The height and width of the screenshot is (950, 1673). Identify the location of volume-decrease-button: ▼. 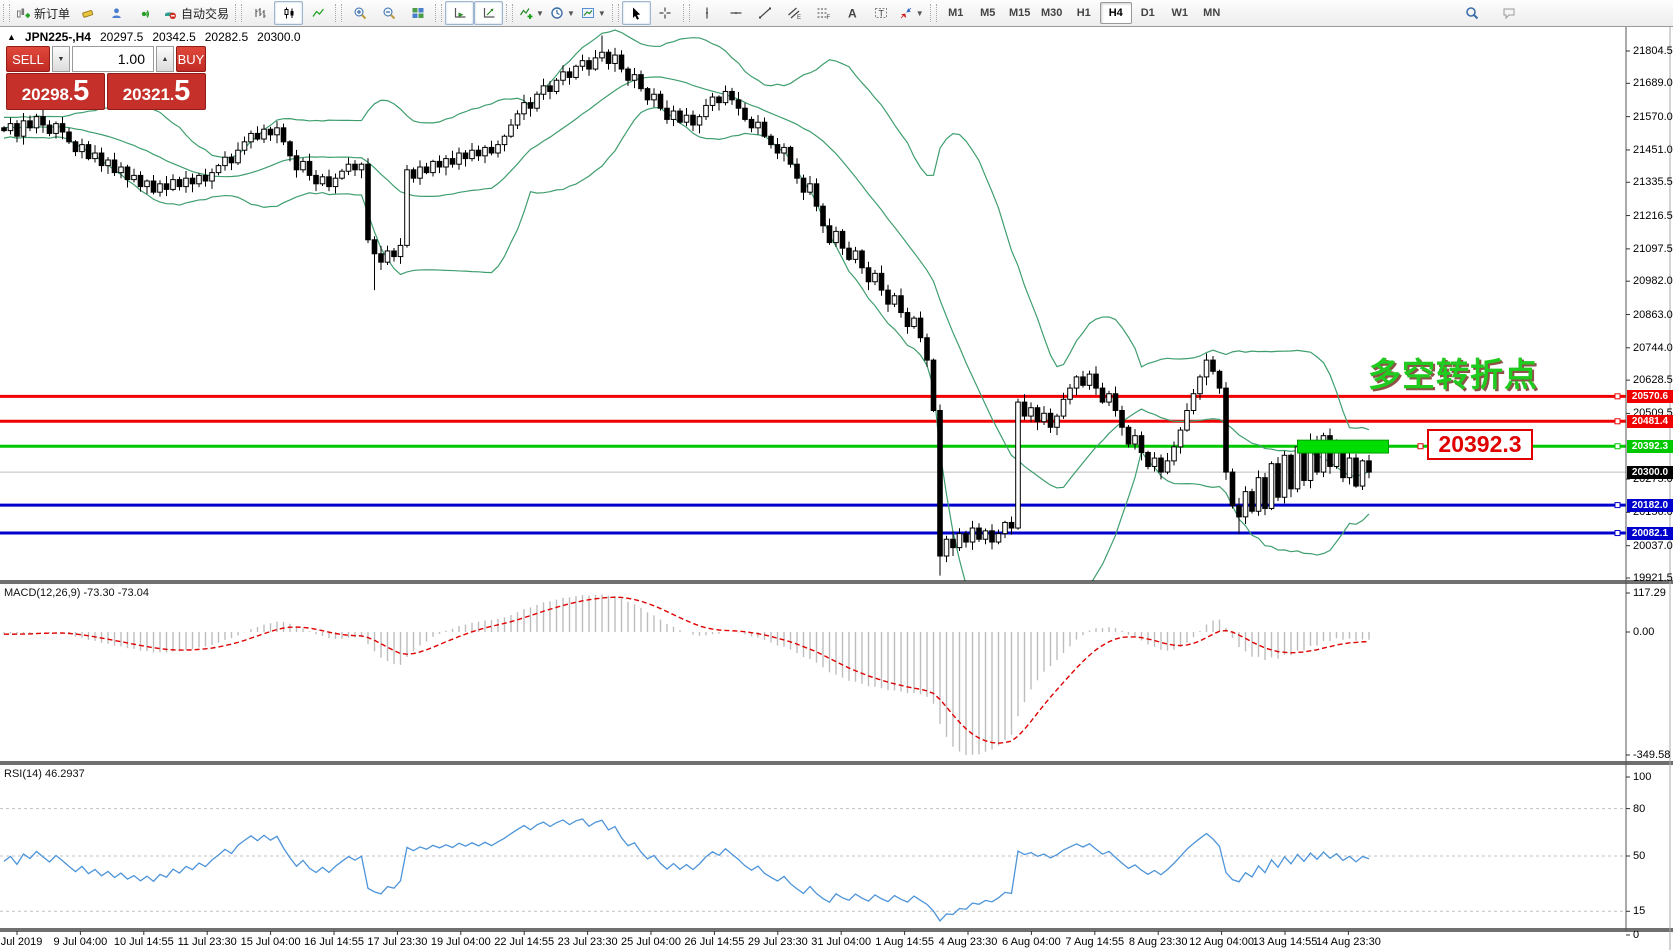
(61, 59).